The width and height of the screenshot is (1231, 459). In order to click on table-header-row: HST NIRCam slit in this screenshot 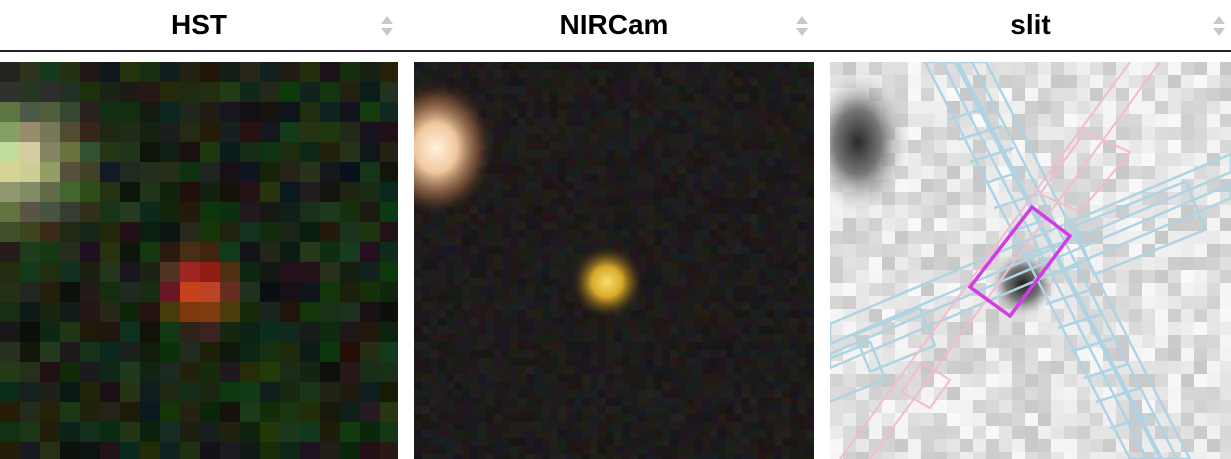, I will do `click(615, 26)`.